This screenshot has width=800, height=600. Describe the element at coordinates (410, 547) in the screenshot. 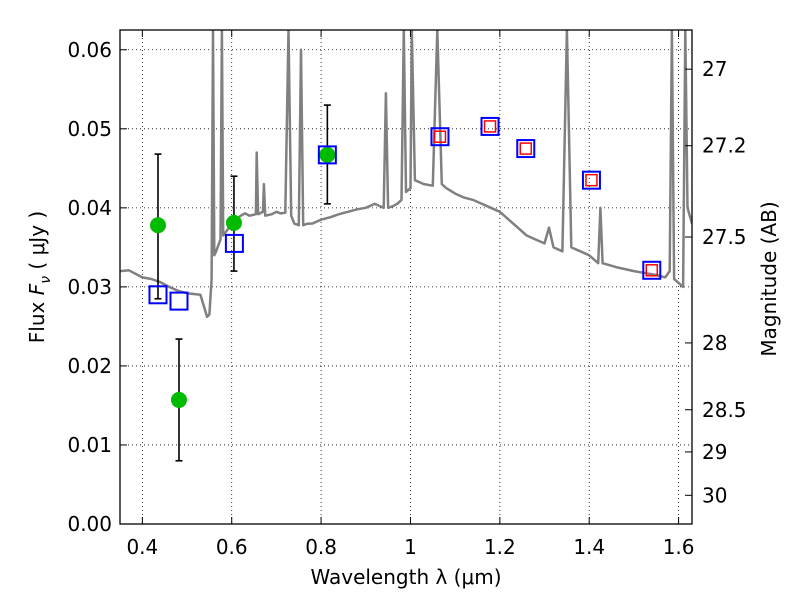

I see `x-tick-label: 1` at that location.